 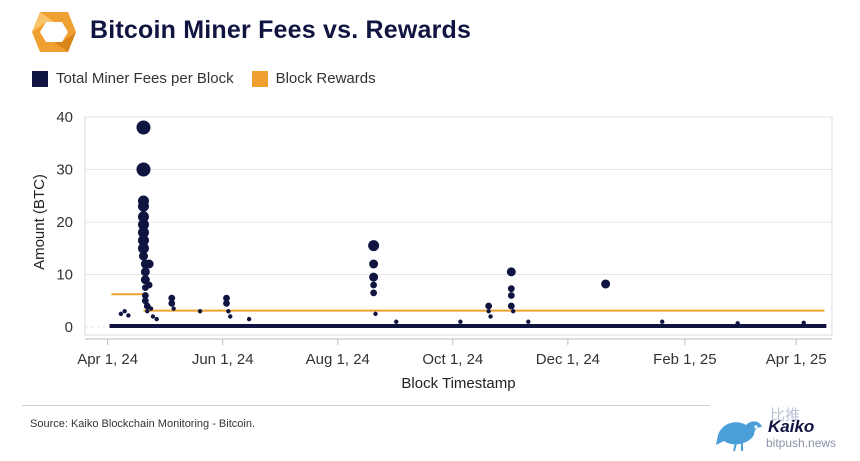 I want to click on y-tick-label: 0, so click(x=69, y=327).